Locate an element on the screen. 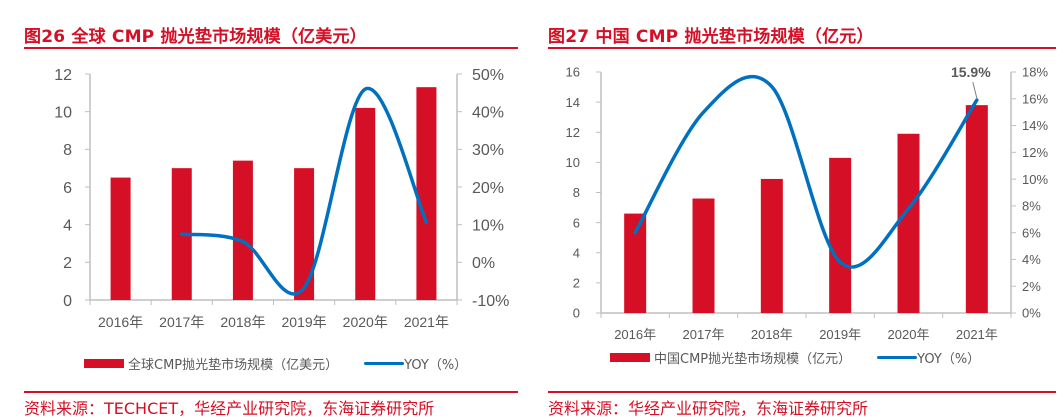 The width and height of the screenshot is (1063, 419). legend-bar-label: 中国CMP抛光垫市场规模（亿元） is located at coordinates (752, 357).